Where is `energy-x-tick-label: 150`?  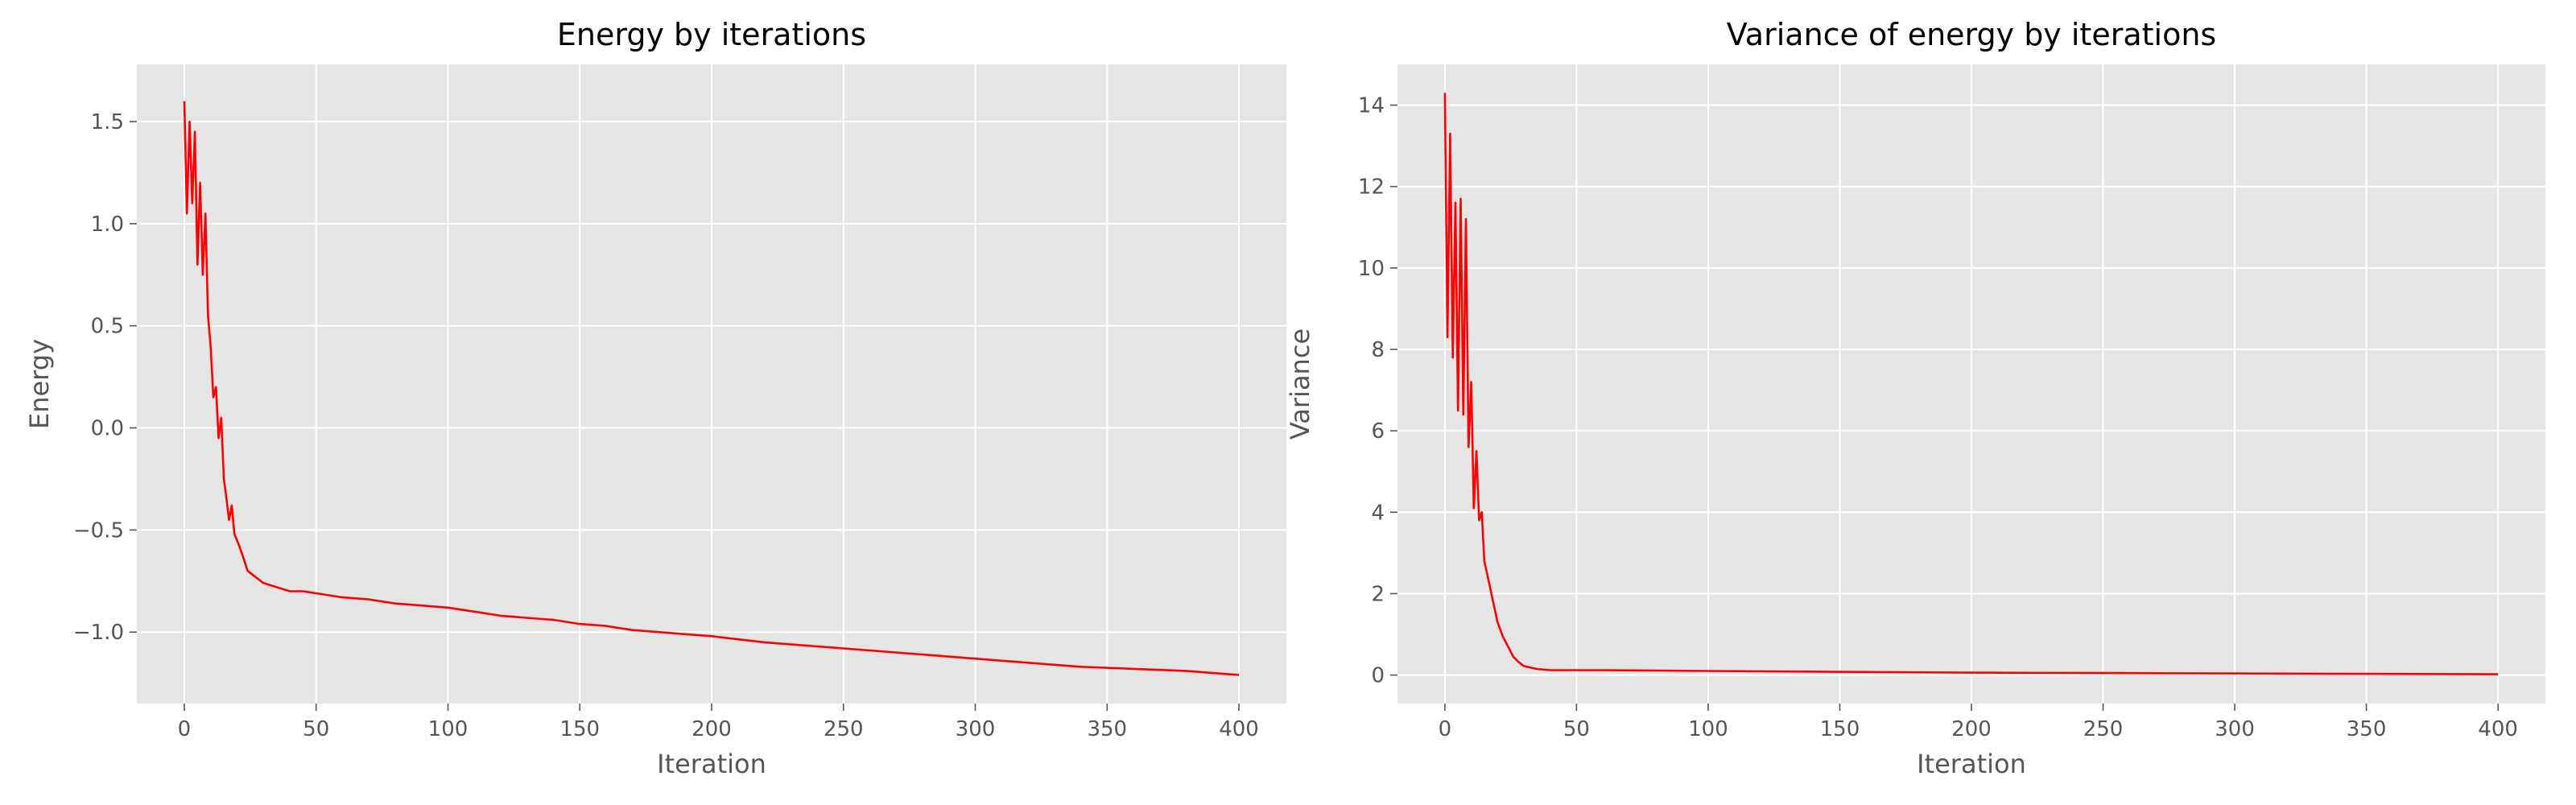
energy-x-tick-label: 150 is located at coordinates (579, 729).